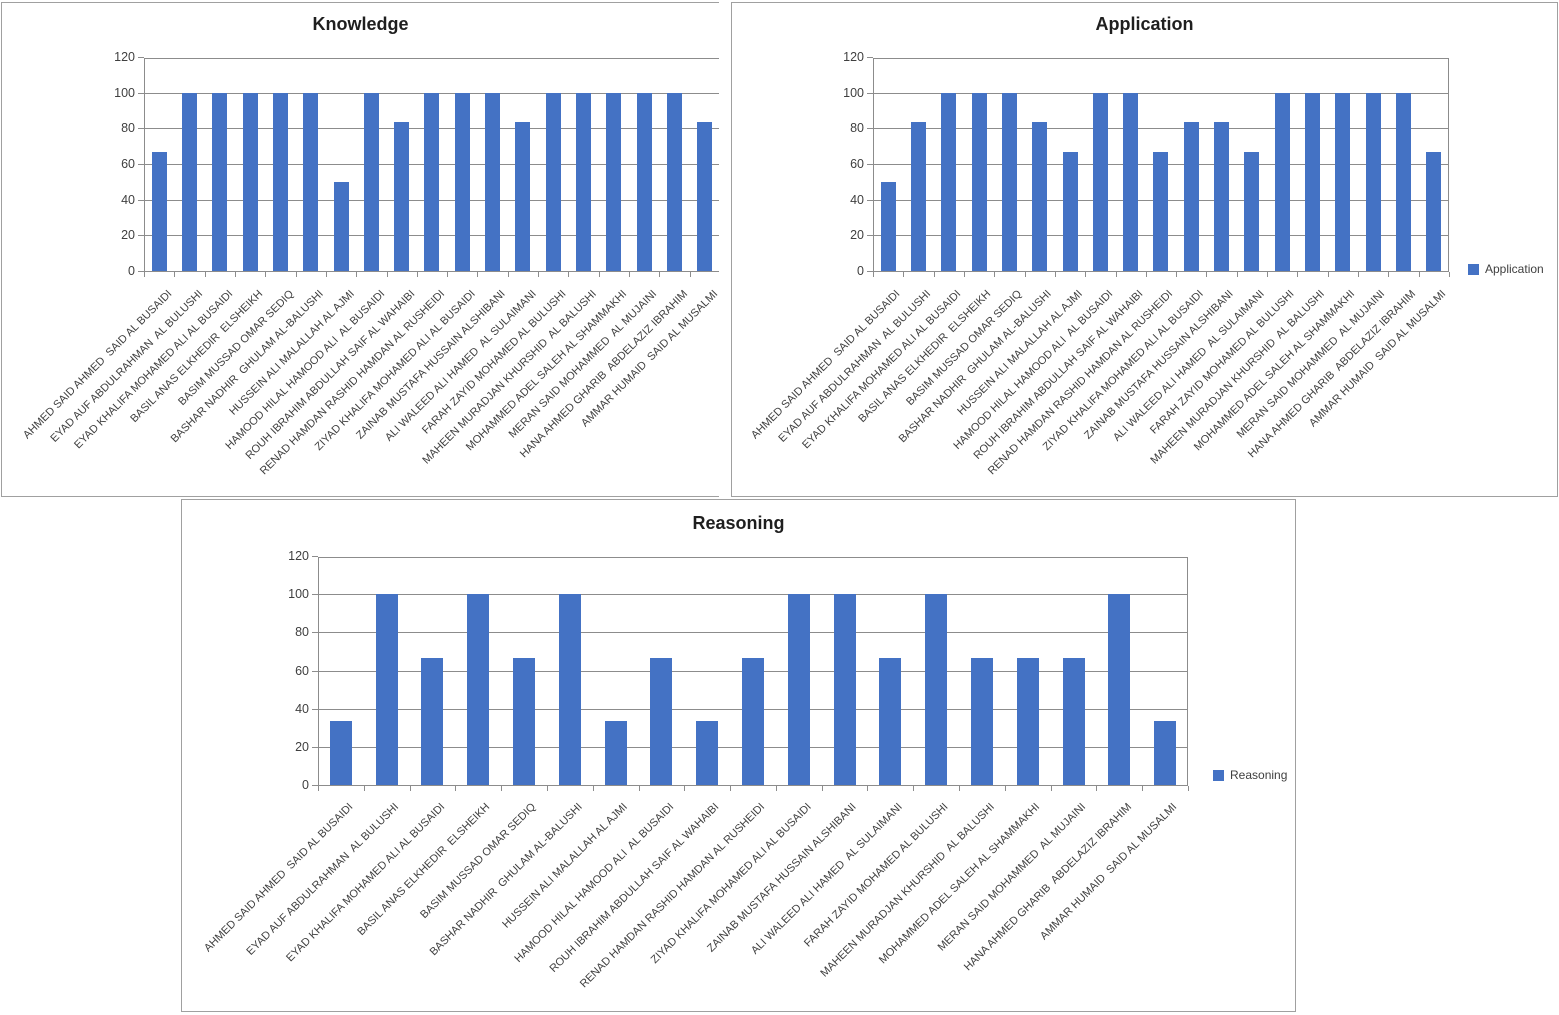 The height and width of the screenshot is (1015, 1559). Describe the element at coordinates (431, 271) in the screenshot. I see `x-axis-line` at that location.